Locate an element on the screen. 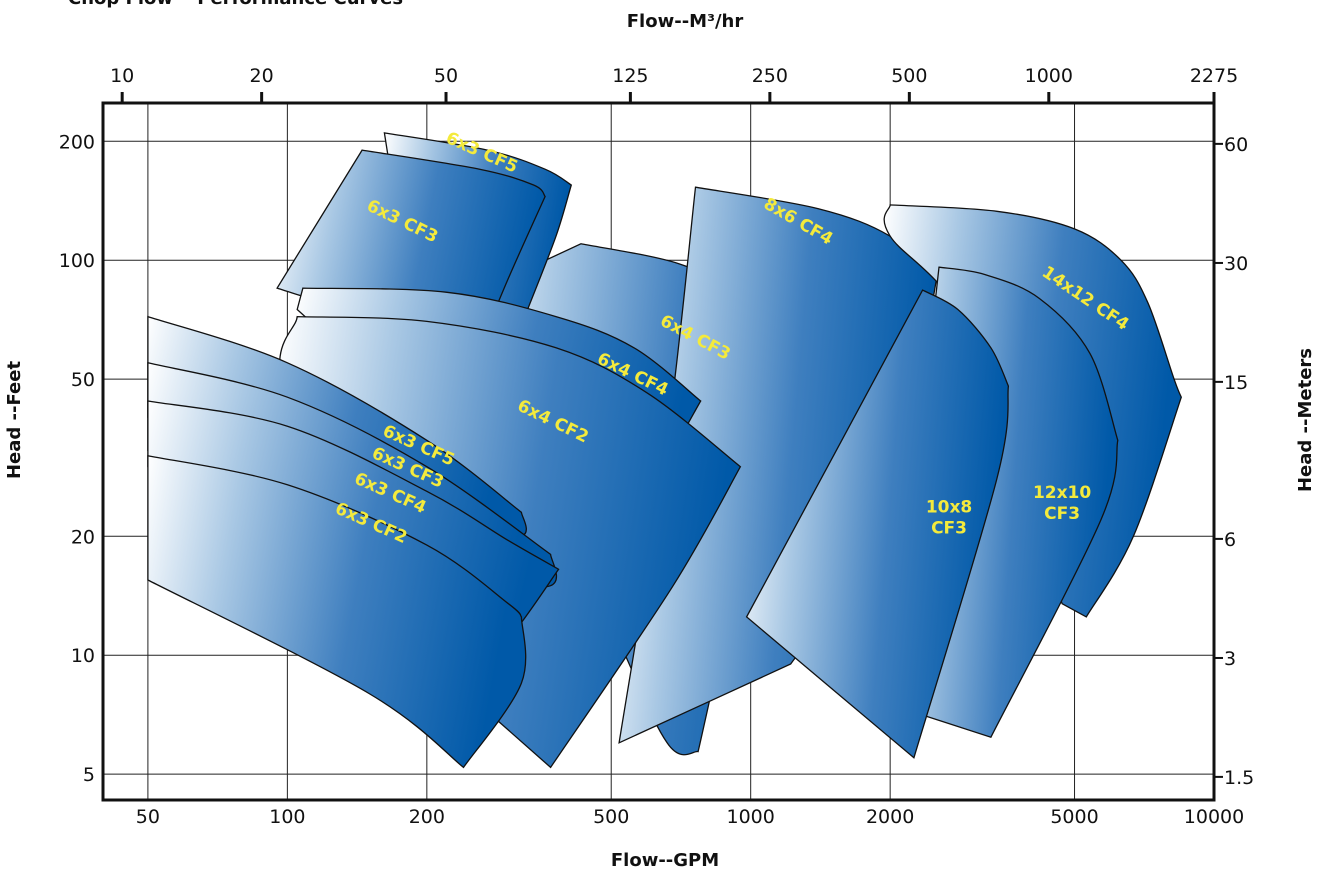 The height and width of the screenshot is (872, 1323). y-left-tick-label: 200 is located at coordinates (77, 142).